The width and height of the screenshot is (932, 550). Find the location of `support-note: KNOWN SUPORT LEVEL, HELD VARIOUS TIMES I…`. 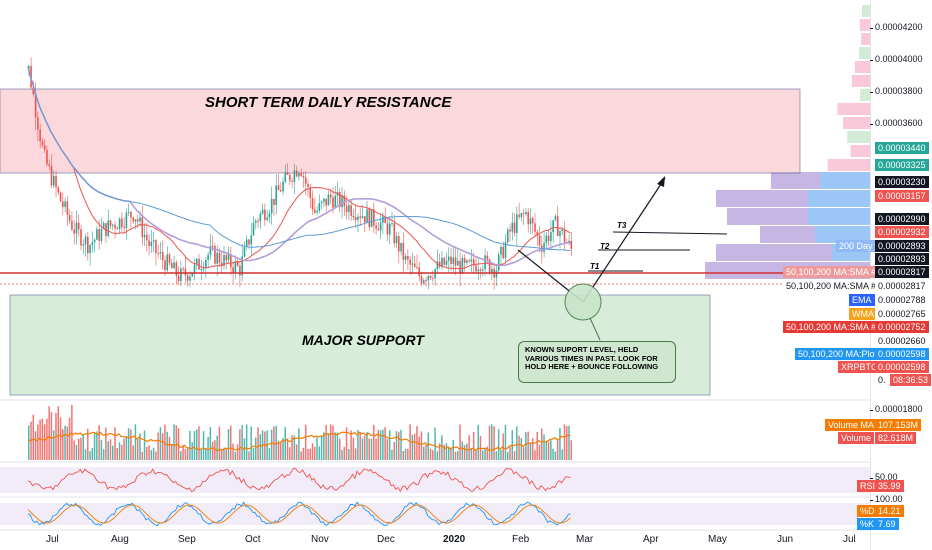

support-note: KNOWN SUPORT LEVEL, HELD VARIOUS TIMES I… is located at coordinates (597, 362).